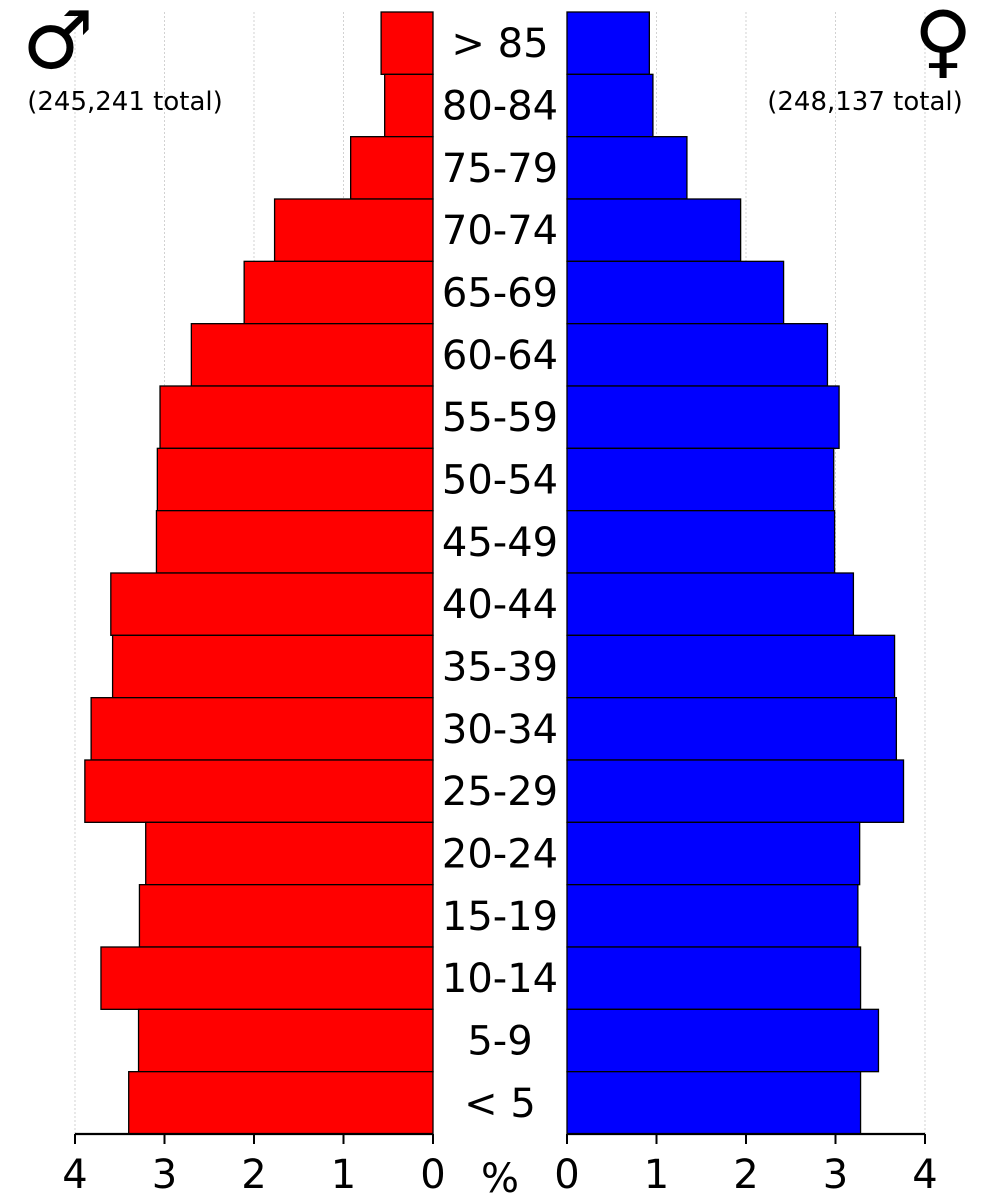 The height and width of the screenshot is (1200, 1000). I want to click on age-group-label: 25-29, so click(500, 792).